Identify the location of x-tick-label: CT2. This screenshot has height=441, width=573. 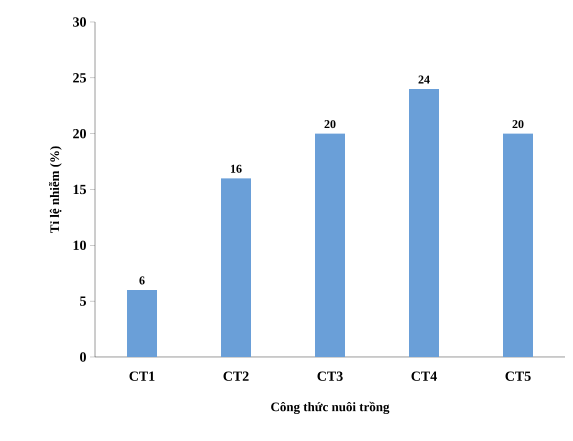
(236, 376).